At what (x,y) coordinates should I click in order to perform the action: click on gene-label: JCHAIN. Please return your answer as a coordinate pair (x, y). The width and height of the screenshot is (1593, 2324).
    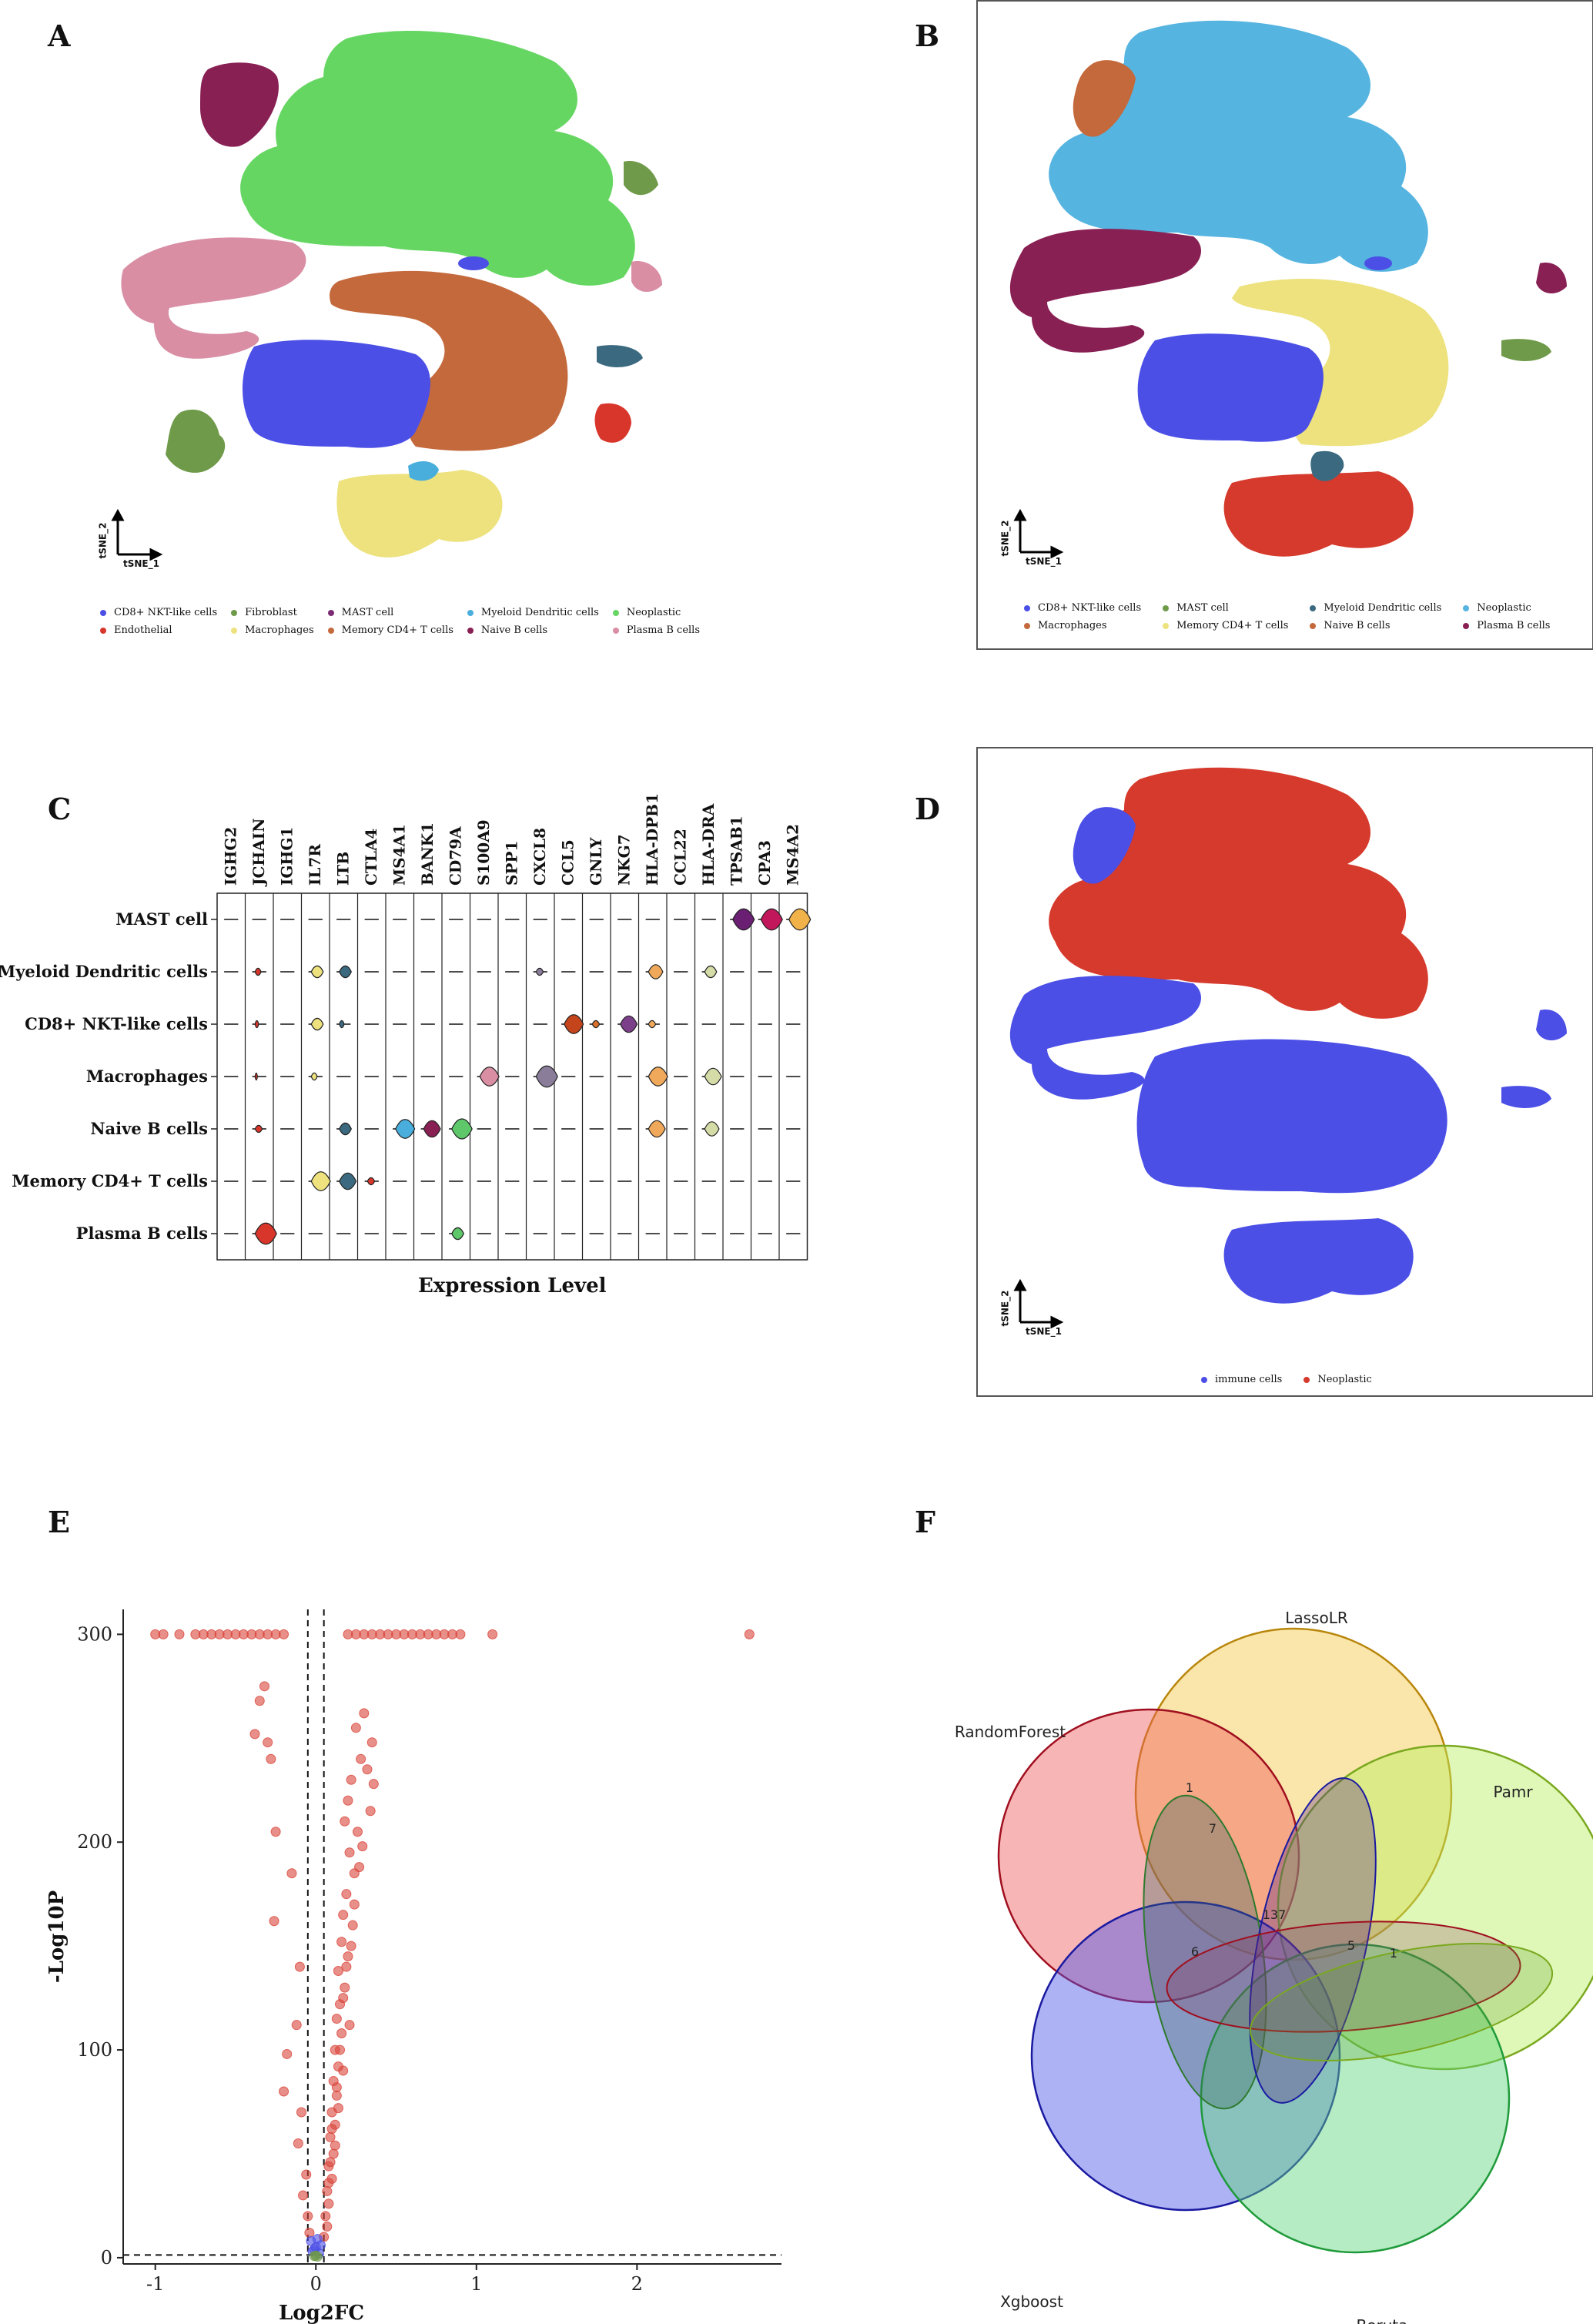
    Looking at the image, I should click on (258, 853).